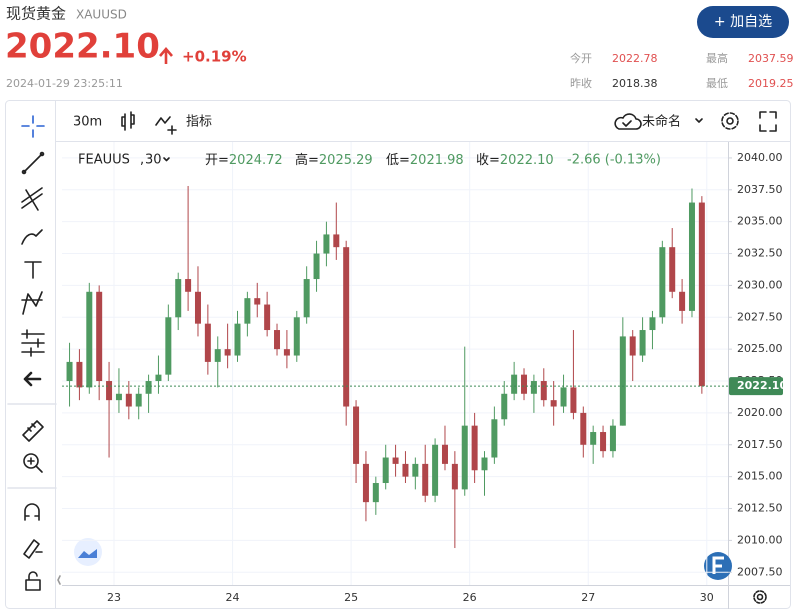 The image size is (795, 613). What do you see at coordinates (581, 83) in the screenshot?
I see `stat-label: 昨收` at bounding box center [581, 83].